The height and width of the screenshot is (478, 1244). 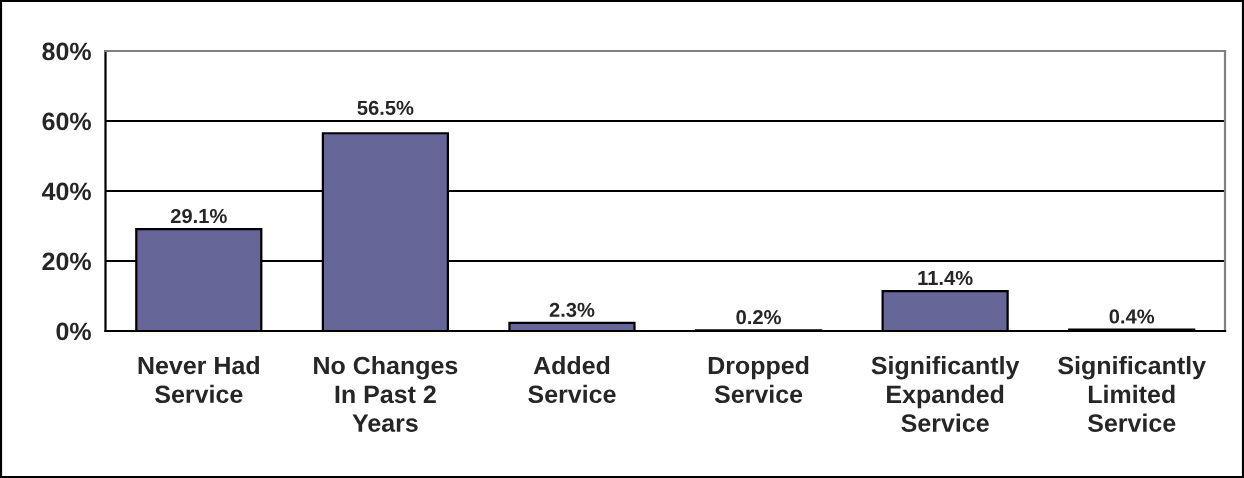 I want to click on x-tick-label: Never Had Service, so click(x=198, y=380).